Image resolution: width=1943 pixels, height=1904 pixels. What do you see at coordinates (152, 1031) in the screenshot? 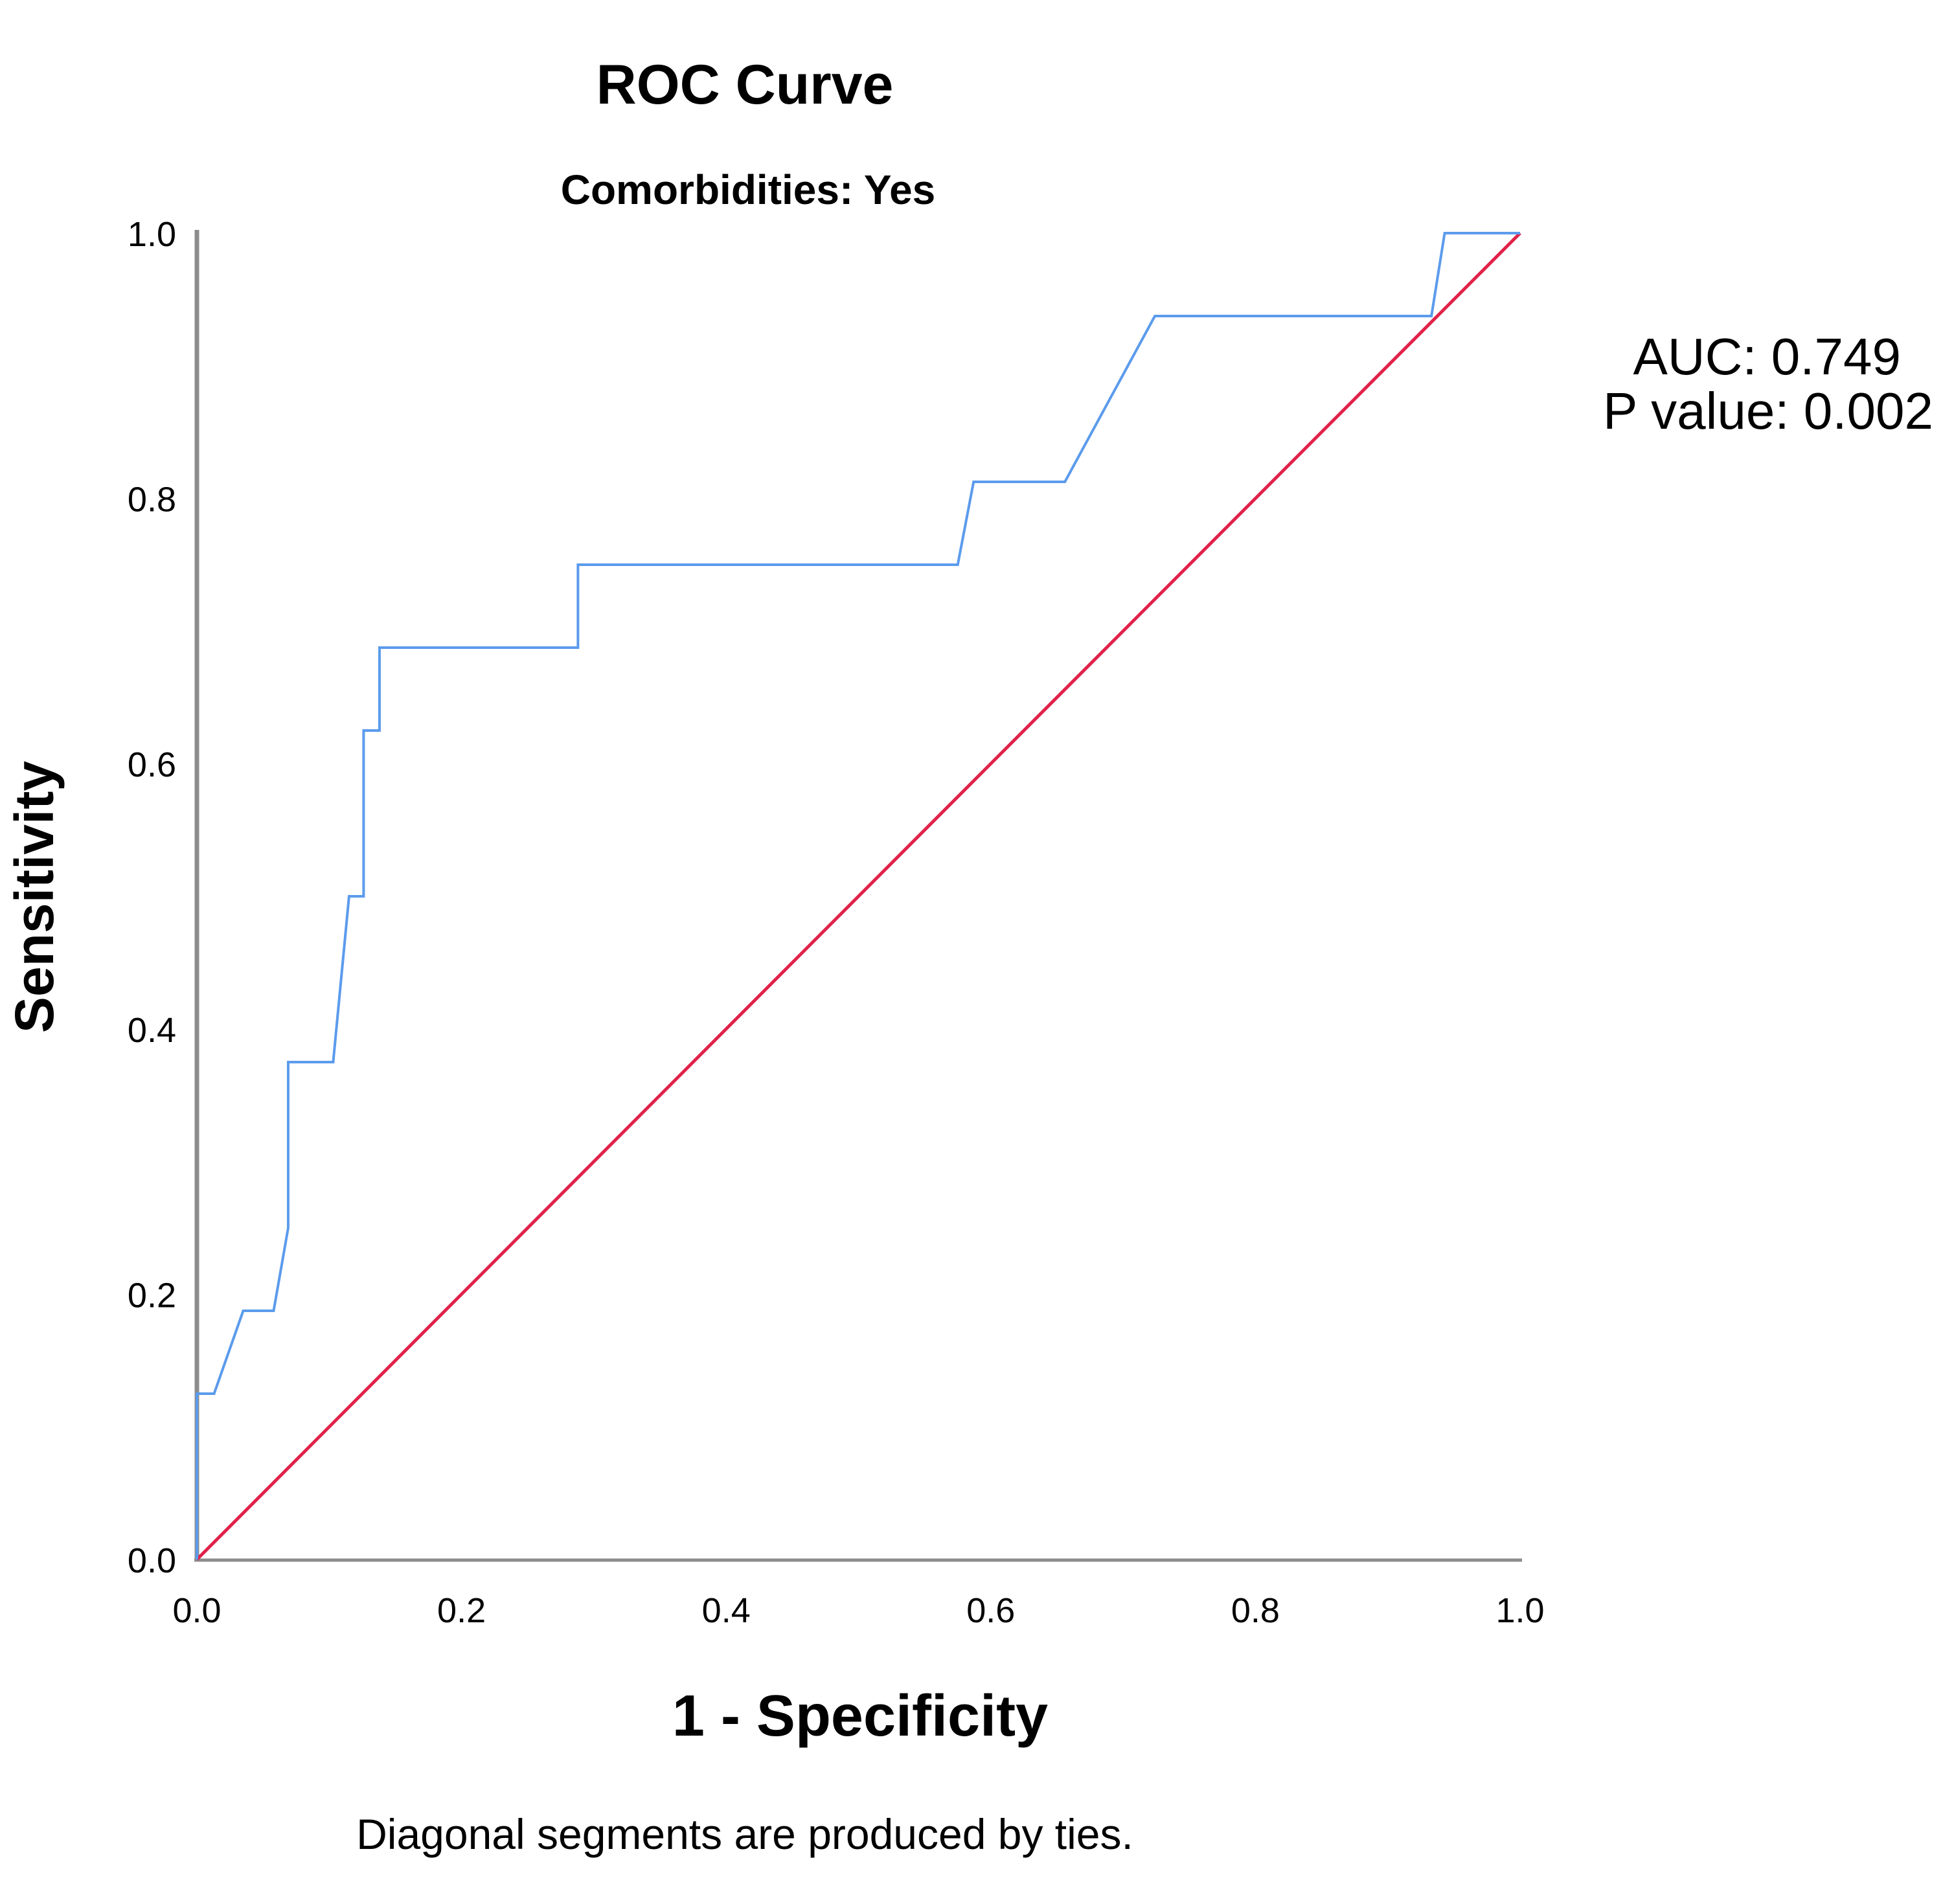
I see `y-tick-label: 0.4` at bounding box center [152, 1031].